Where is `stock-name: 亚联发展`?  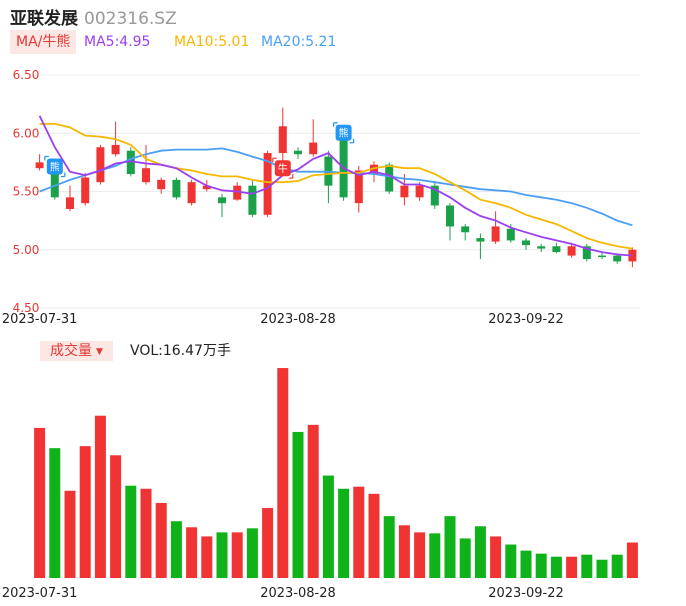 stock-name: 亚联发展 is located at coordinates (44, 19).